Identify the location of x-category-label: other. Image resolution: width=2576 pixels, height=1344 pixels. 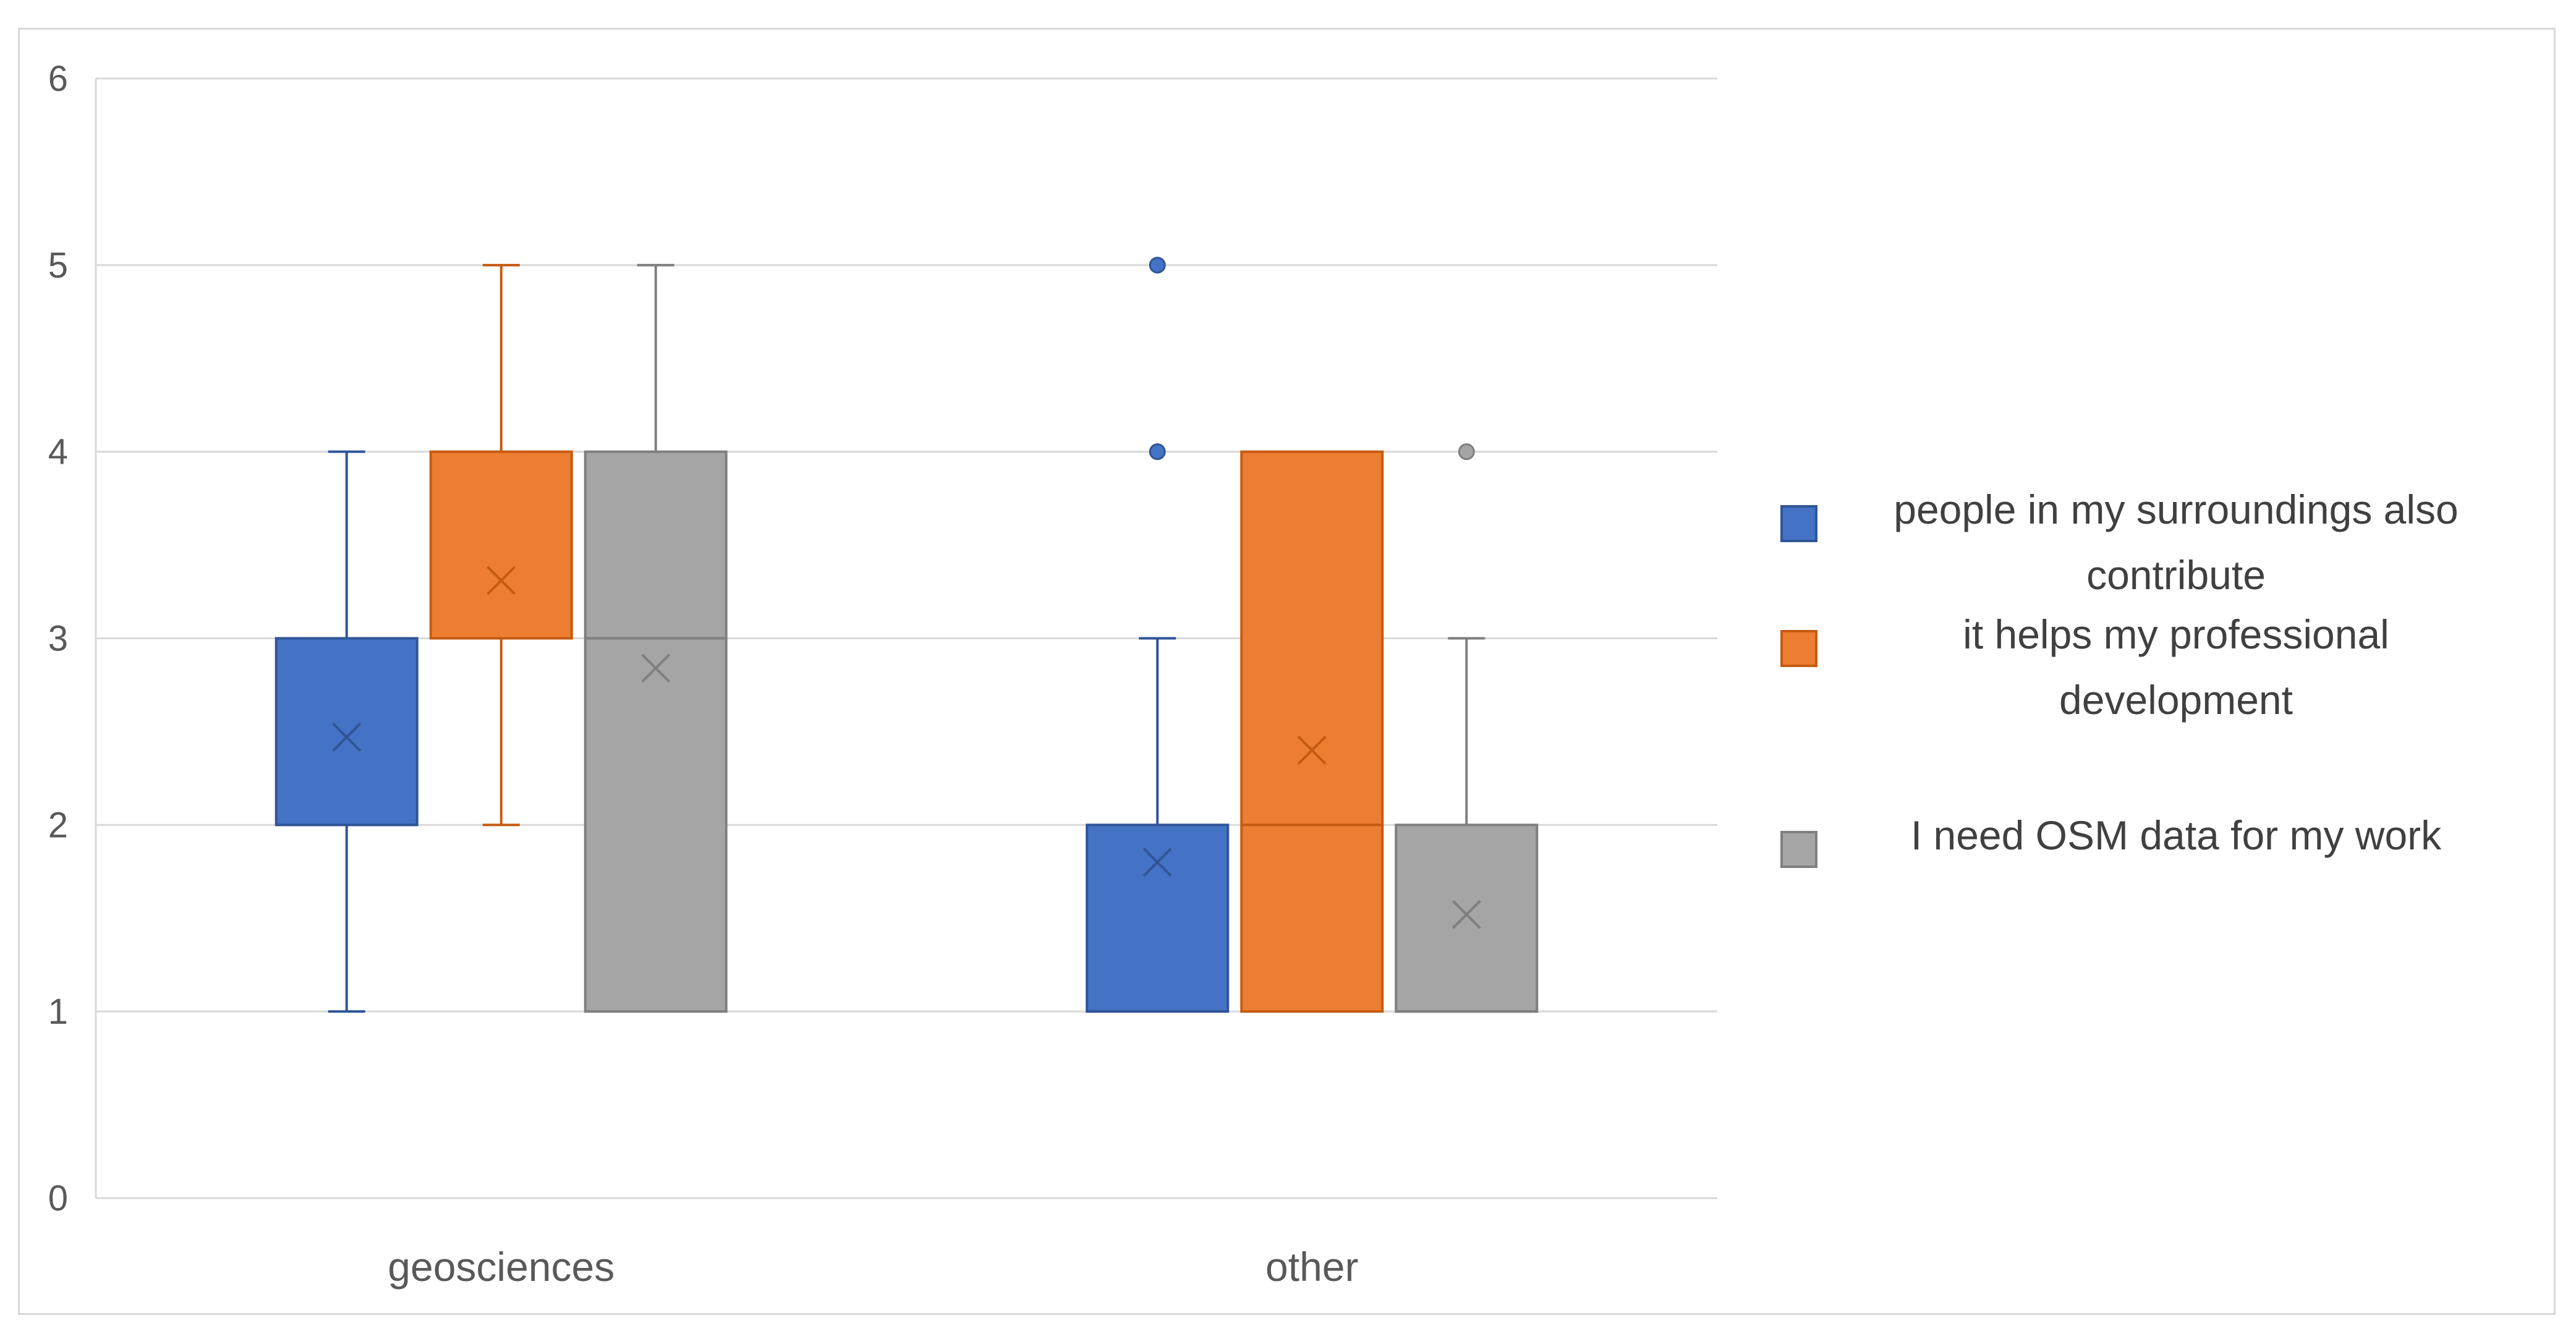
(1311, 1267).